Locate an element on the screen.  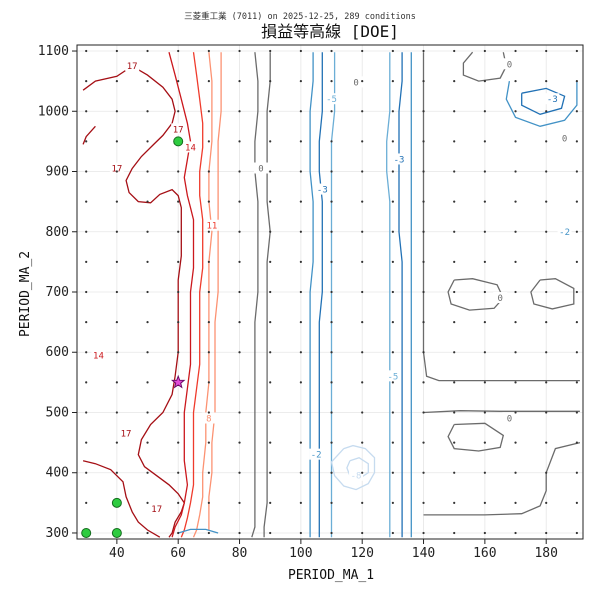
y-tick-label-6: 900 is located at coordinates (57, 172).